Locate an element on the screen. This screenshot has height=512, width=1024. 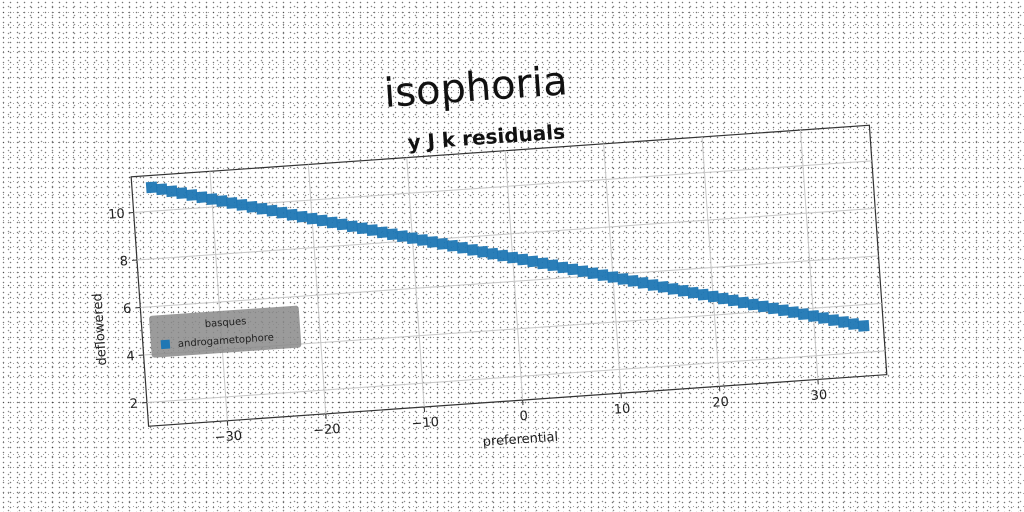
chart-subtitle: y J k residuals is located at coordinates (486, 137).